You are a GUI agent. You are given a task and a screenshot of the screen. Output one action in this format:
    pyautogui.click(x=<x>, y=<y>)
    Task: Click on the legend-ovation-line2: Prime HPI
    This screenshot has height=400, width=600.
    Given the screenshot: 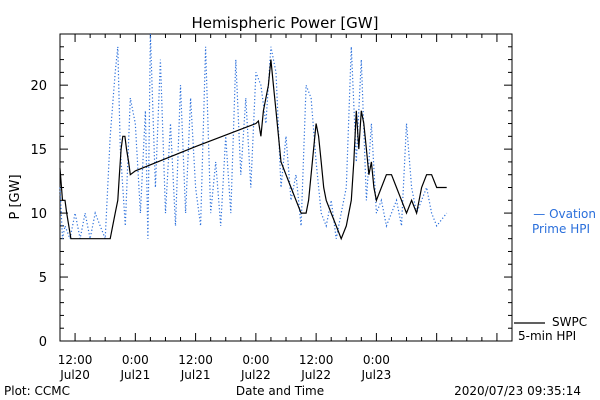 What is the action you would take?
    pyautogui.click(x=561, y=229)
    